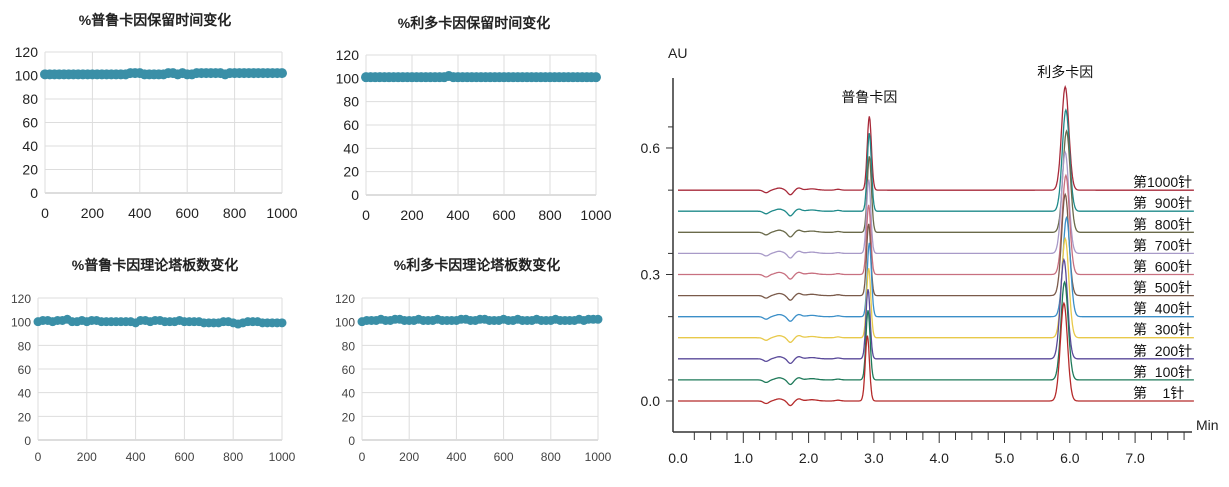 This screenshot has width=1229, height=487. I want to click on trace-label: 第 200针, so click(1162, 351).